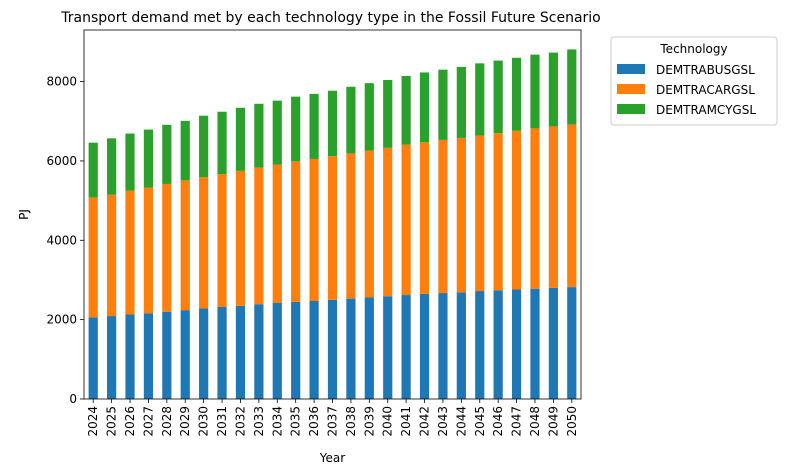 Image resolution: width=786 pixels, height=474 pixels. I want to click on bar-demtramcygsl-2032, so click(240, 139).